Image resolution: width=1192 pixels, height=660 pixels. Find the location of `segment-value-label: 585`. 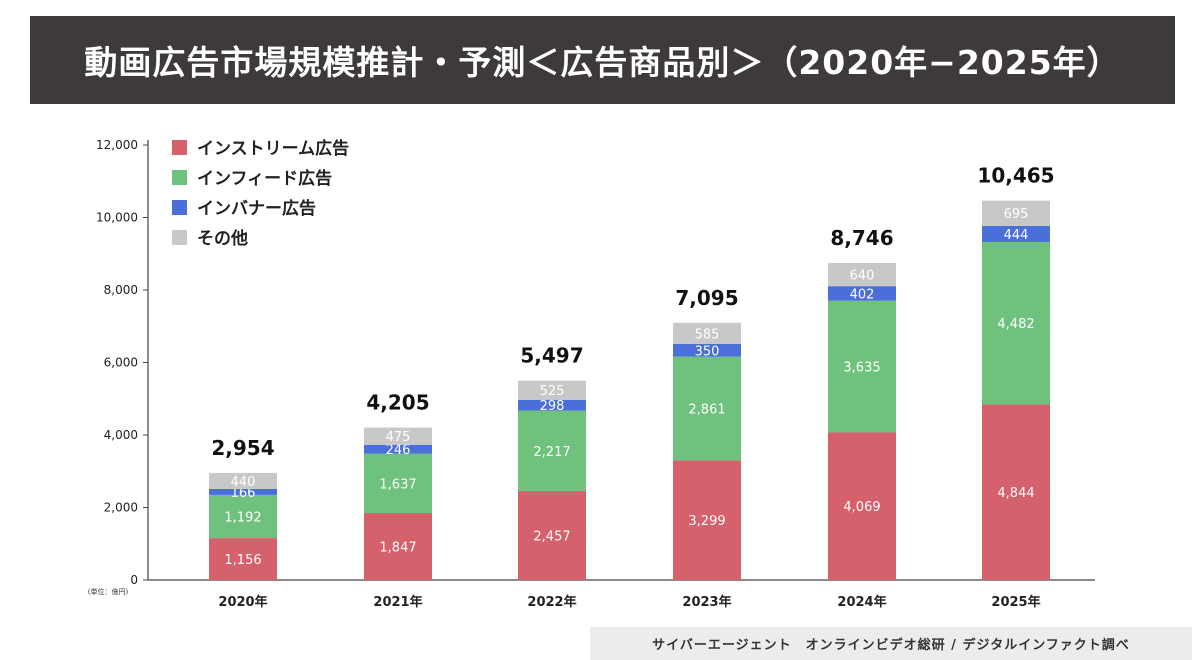

segment-value-label: 585 is located at coordinates (707, 334).